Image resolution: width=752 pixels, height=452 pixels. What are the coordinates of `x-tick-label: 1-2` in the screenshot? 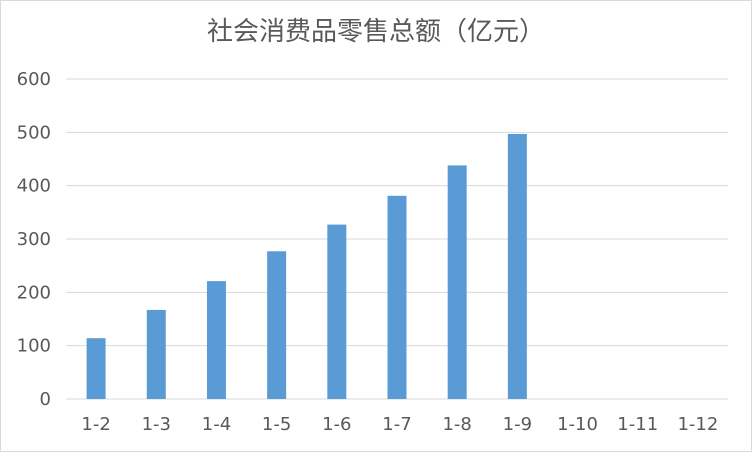 It's located at (95, 424).